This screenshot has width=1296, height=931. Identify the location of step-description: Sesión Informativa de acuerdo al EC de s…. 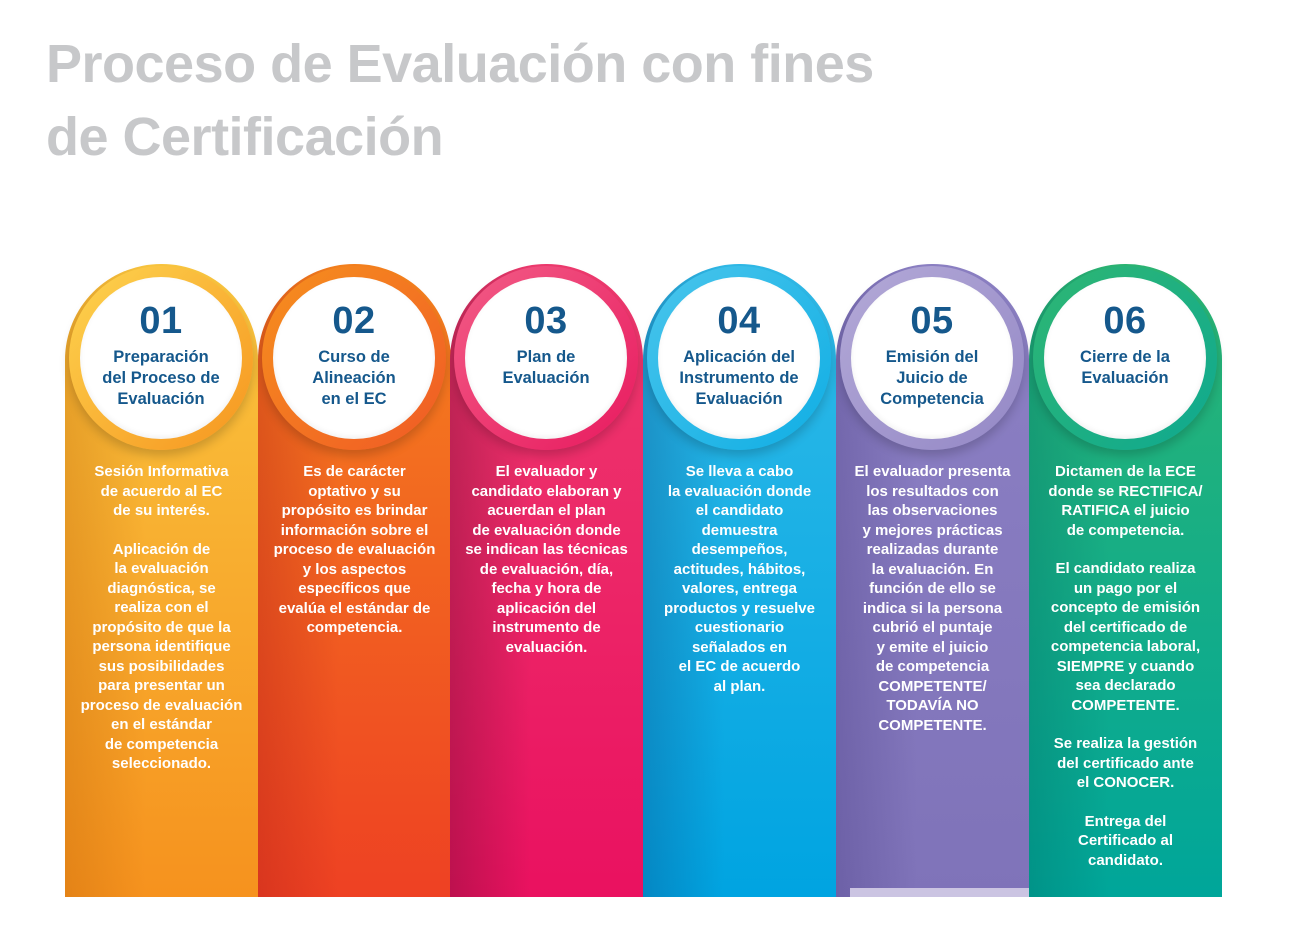
(161, 627).